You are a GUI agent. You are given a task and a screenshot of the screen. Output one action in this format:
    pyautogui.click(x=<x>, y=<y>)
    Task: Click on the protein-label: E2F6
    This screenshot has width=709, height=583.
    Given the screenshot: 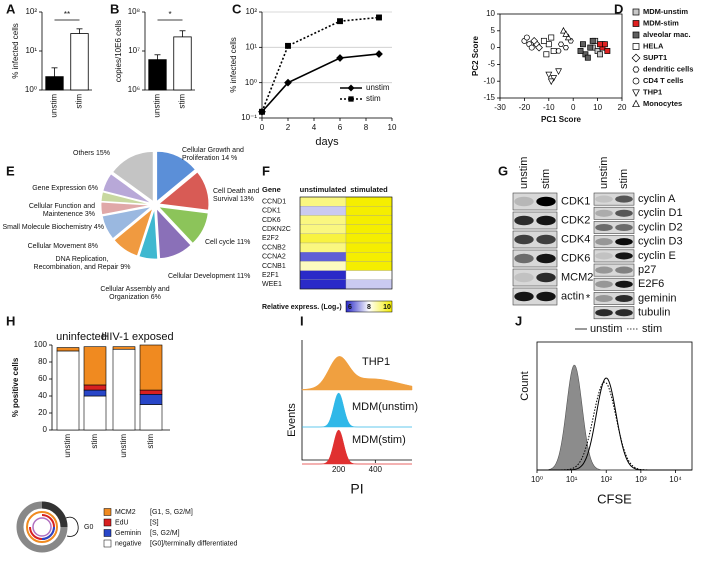 What is the action you would take?
    pyautogui.click(x=651, y=284)
    